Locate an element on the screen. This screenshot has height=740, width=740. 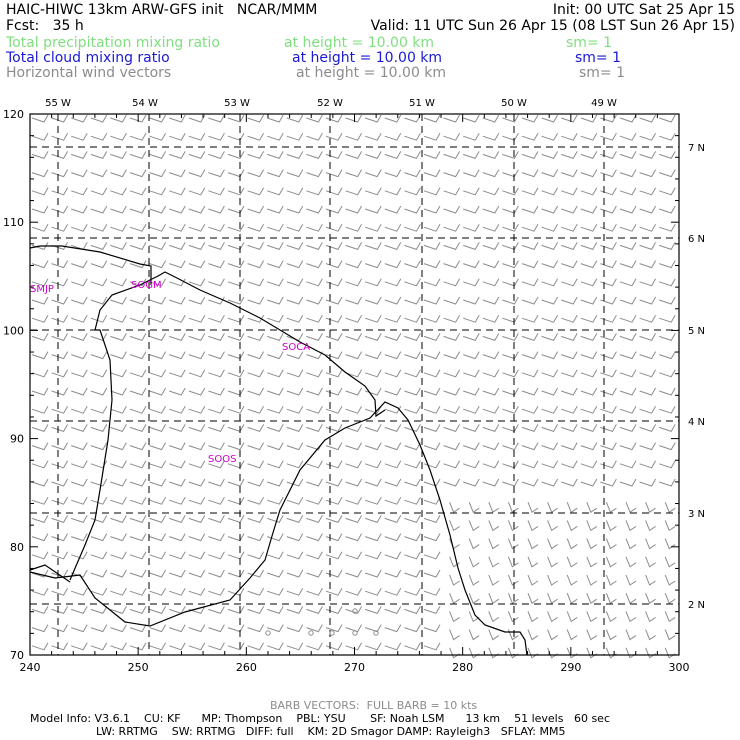
x-tick-label: 290 is located at coordinates (570, 667).